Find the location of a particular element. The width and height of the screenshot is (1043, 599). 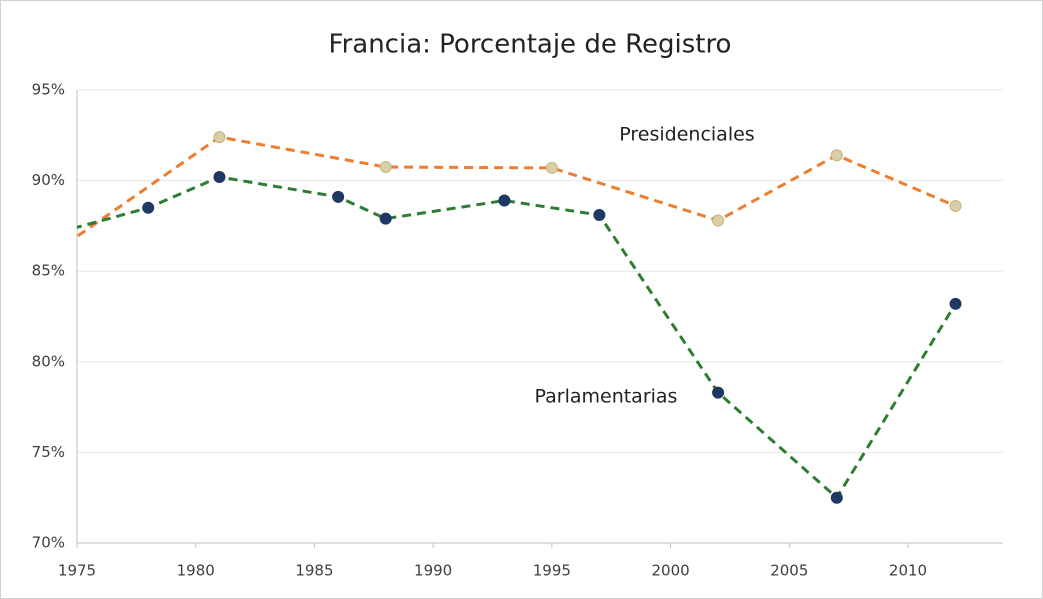

chart-title: Francia: Porcentaje de Registro is located at coordinates (530, 45).